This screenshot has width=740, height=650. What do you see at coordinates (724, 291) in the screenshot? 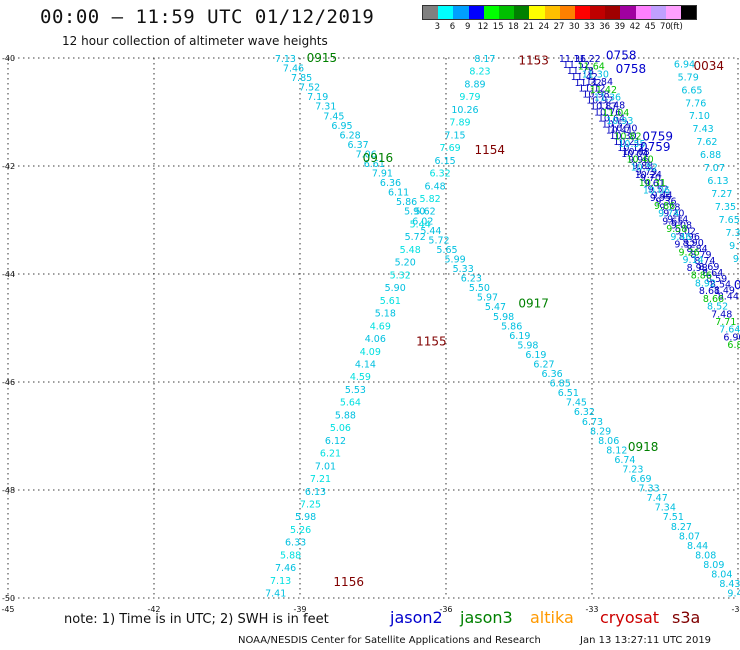
I see `wave-height-value: 8.49` at bounding box center [724, 291].